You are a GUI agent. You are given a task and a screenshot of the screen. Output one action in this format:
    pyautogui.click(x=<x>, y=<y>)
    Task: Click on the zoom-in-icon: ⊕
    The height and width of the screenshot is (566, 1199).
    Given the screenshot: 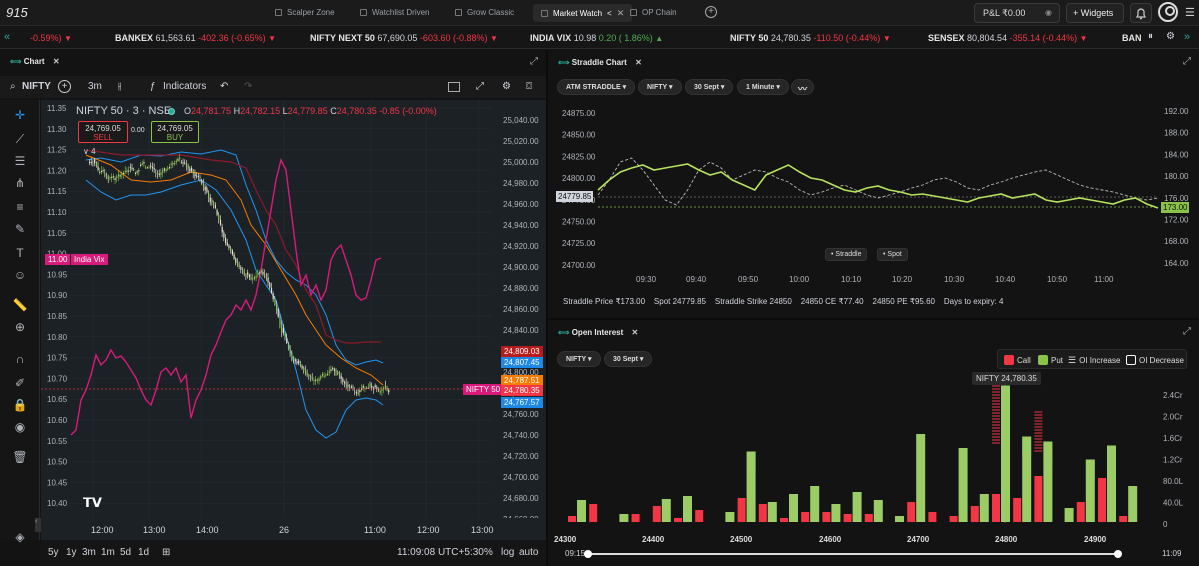 What is the action you would take?
    pyautogui.click(x=20, y=327)
    